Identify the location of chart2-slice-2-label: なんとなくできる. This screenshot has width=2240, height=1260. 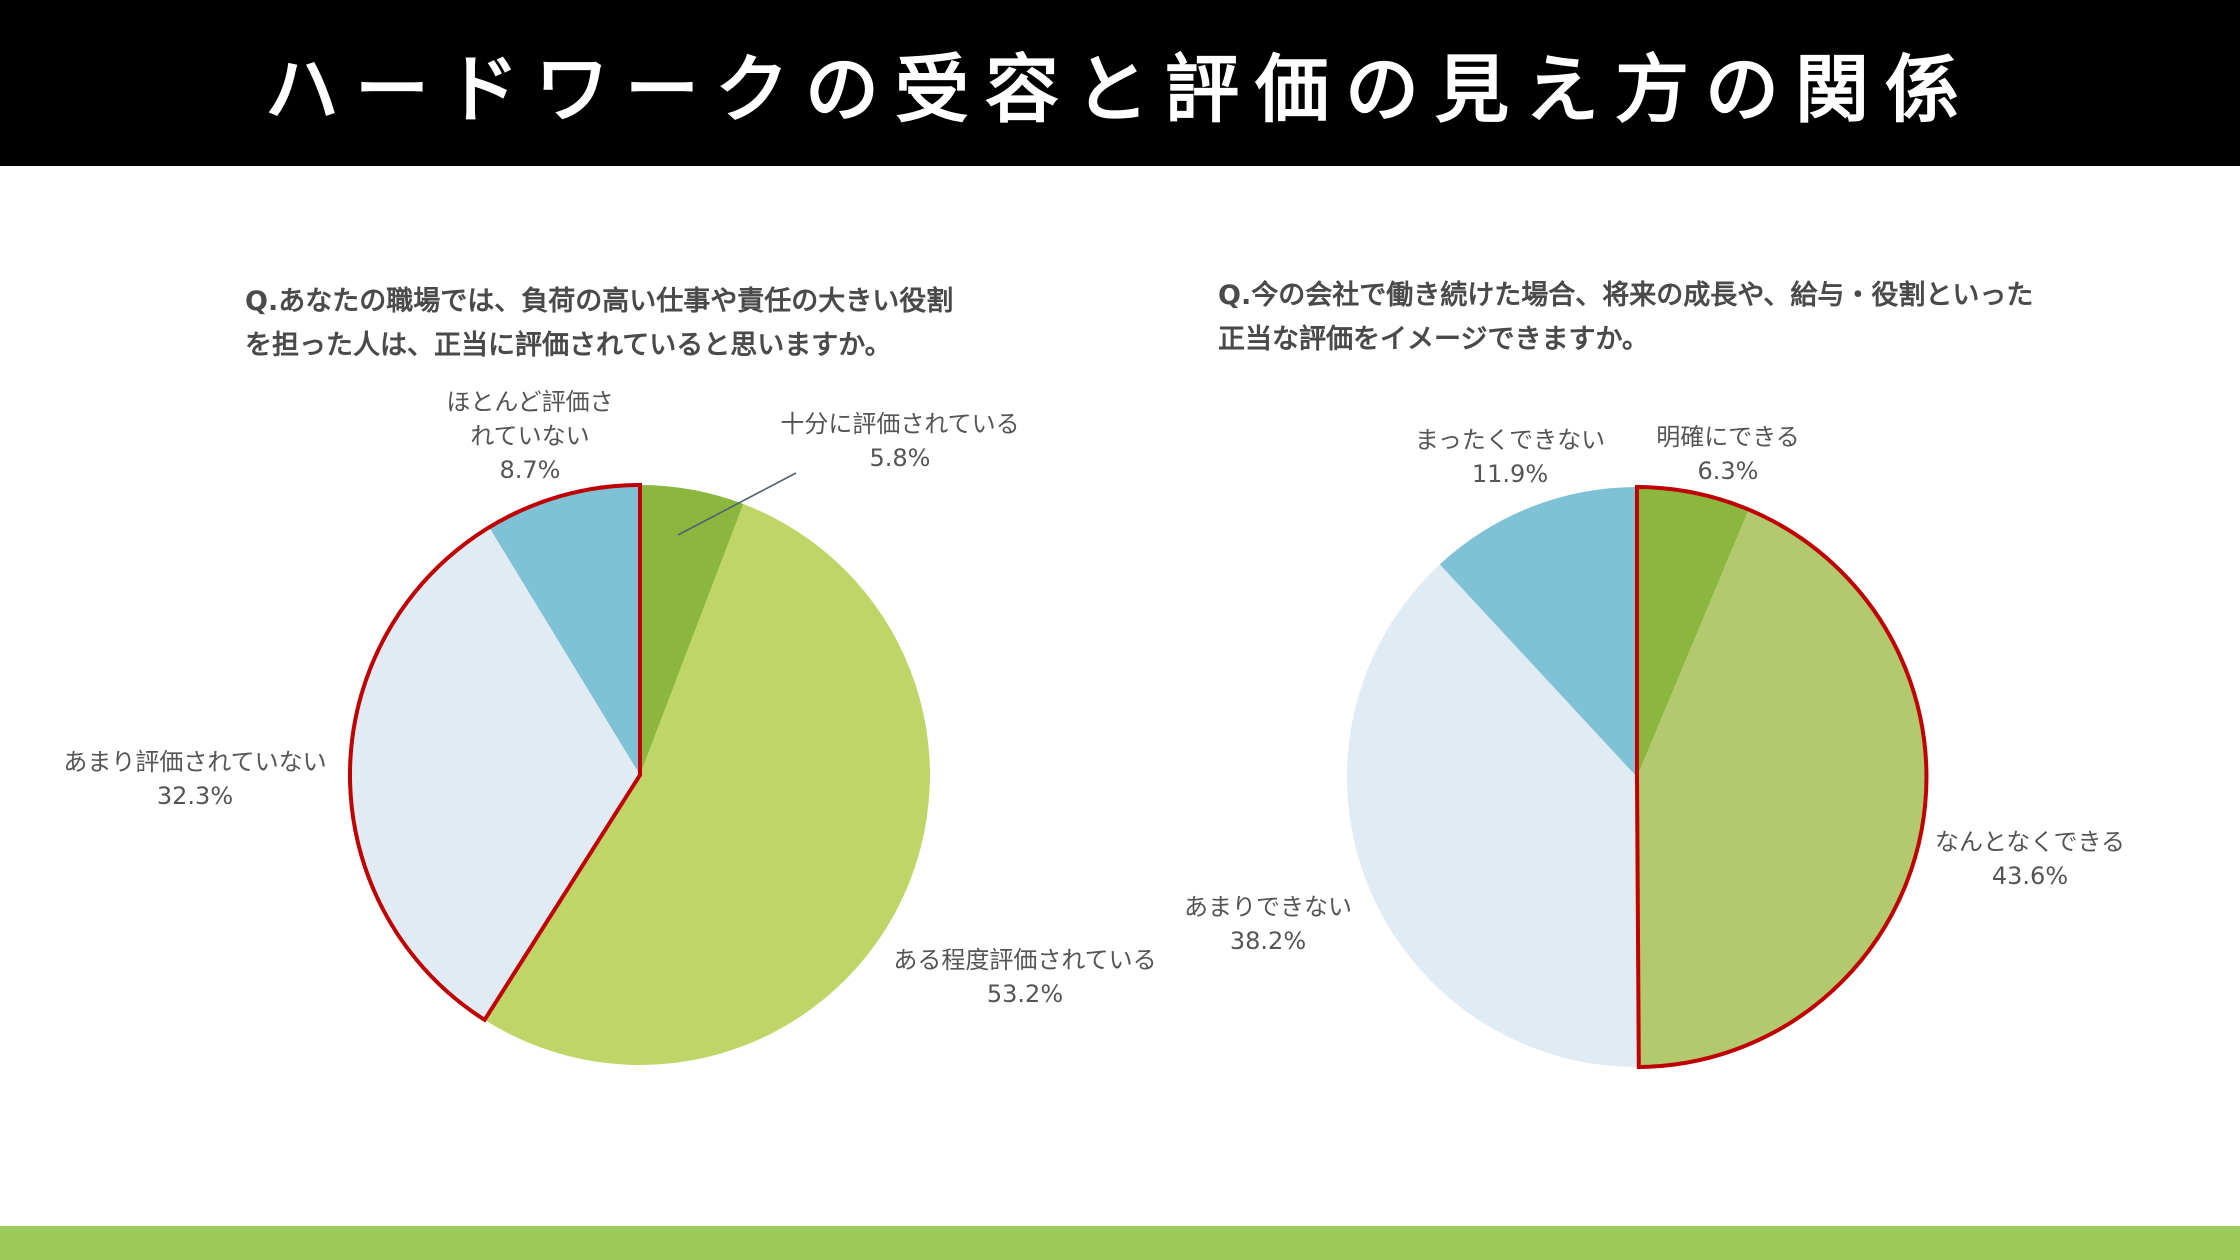
(2030, 842).